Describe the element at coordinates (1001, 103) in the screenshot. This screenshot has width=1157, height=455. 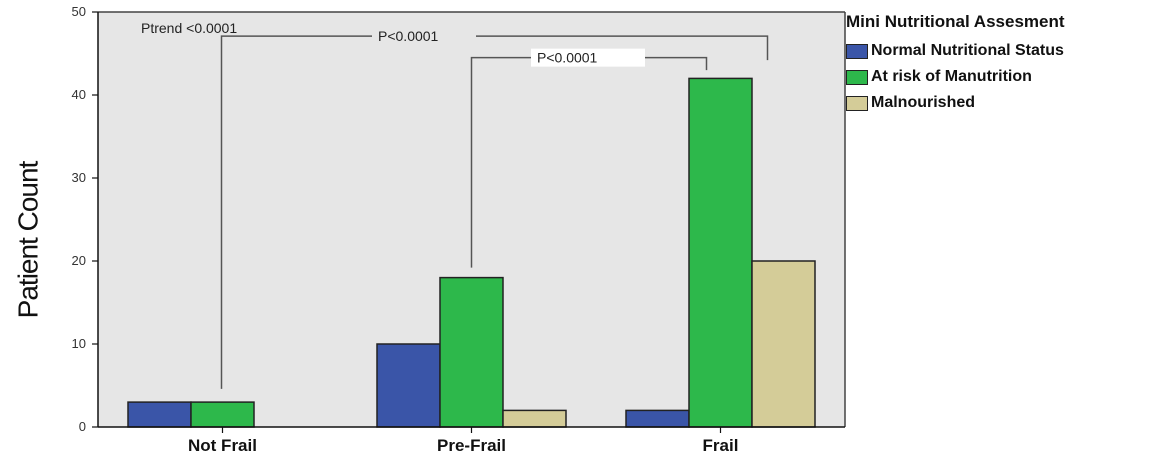
I see `legend-item: Malnourished` at that location.